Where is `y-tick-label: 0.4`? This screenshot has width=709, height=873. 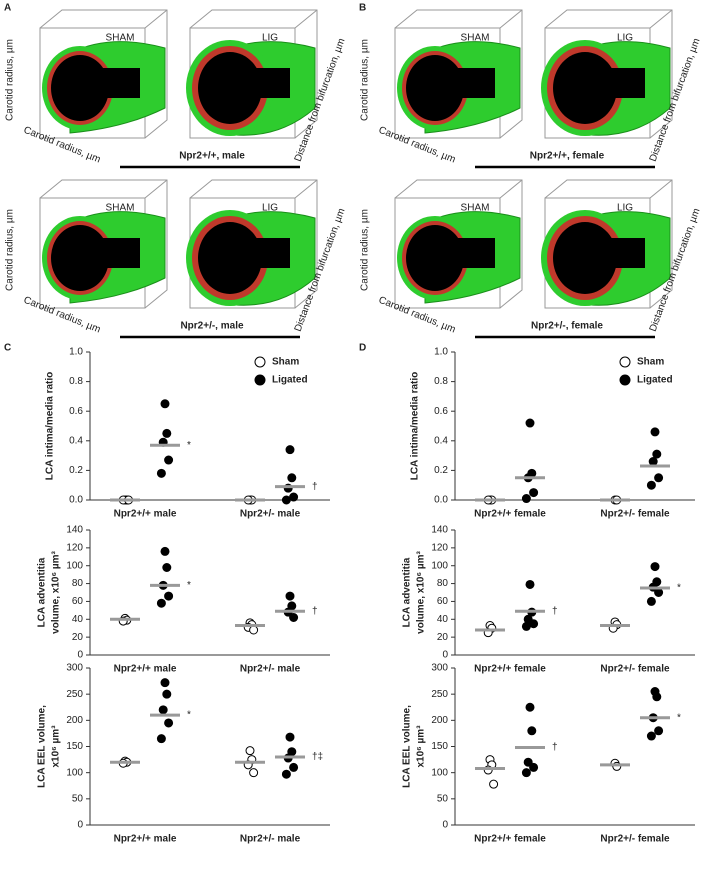 y-tick-label: 0.4 is located at coordinates (76, 440).